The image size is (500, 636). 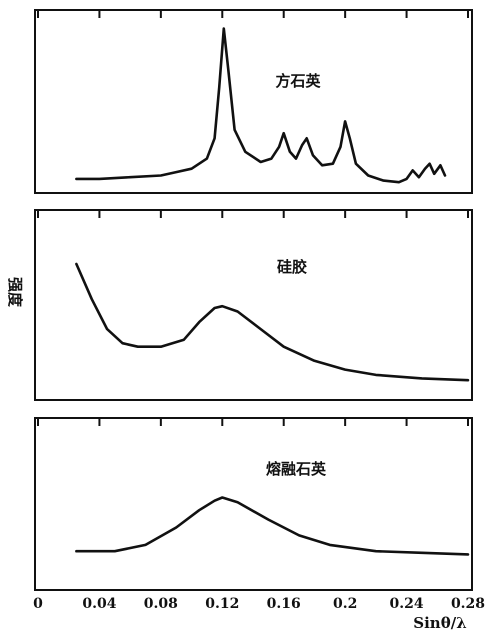 I want to click on panel-label: 熔融石英, so click(x=296, y=469).